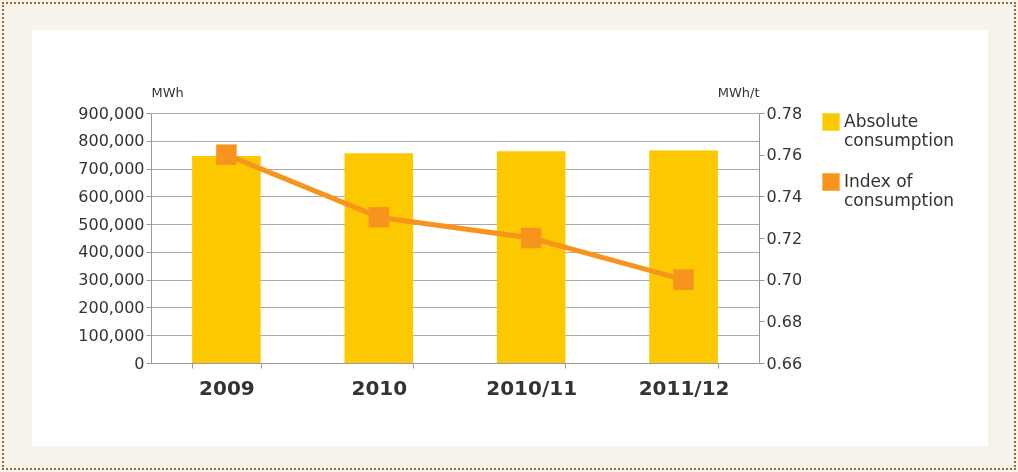  What do you see at coordinates (784, 238) in the screenshot?
I see `y2-tick-label: 0.72` at bounding box center [784, 238].